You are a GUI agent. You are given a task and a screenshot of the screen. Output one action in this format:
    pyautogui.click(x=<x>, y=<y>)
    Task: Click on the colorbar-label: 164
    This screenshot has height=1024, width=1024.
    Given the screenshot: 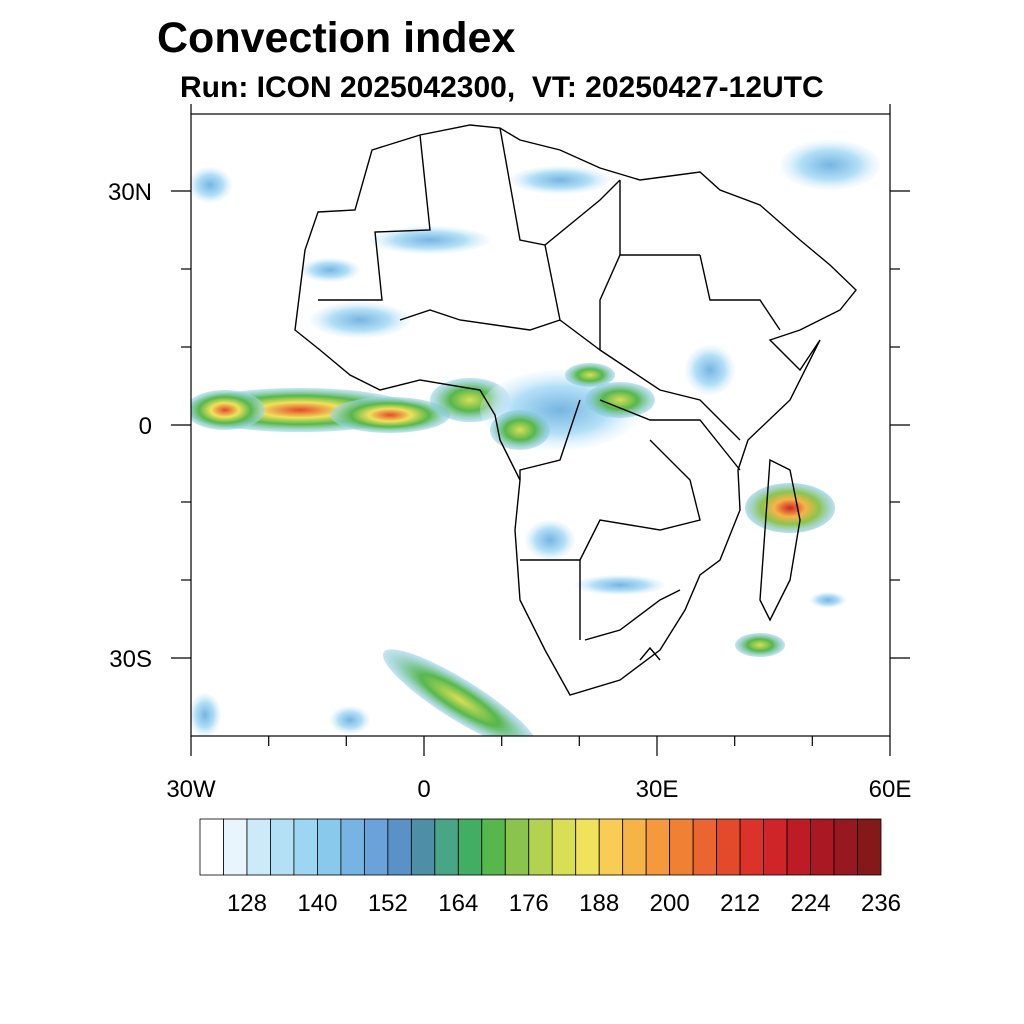 What is the action you would take?
    pyautogui.click(x=458, y=903)
    